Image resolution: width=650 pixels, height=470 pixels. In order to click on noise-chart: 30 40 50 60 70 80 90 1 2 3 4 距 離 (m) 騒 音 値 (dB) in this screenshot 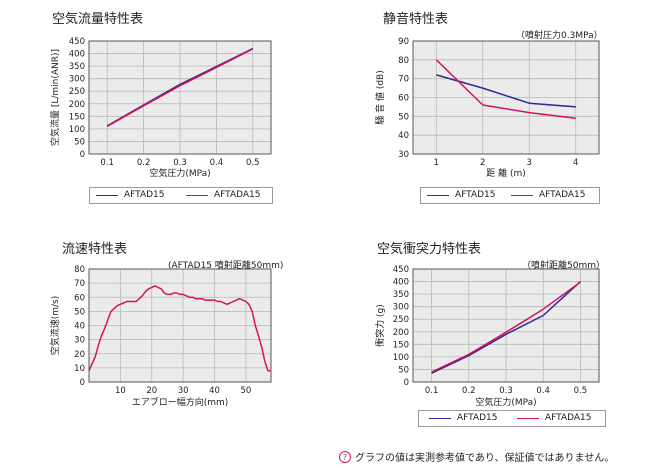, I will do `click(487, 108)`.